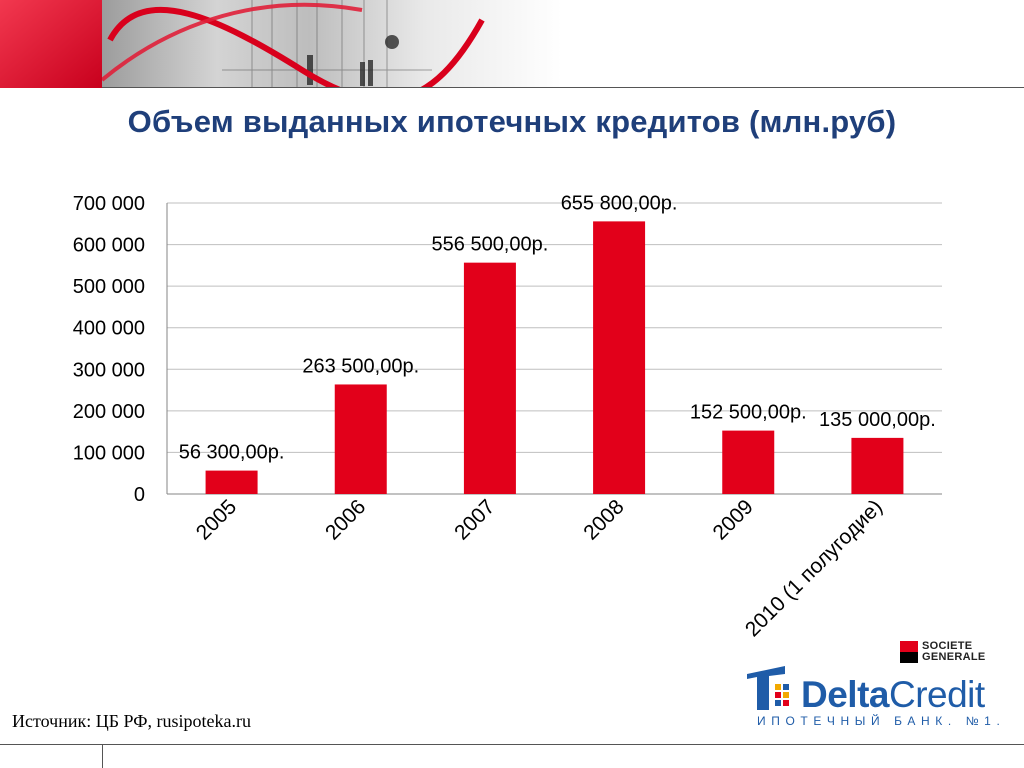  I want to click on category-label: 2006, so click(345, 519).